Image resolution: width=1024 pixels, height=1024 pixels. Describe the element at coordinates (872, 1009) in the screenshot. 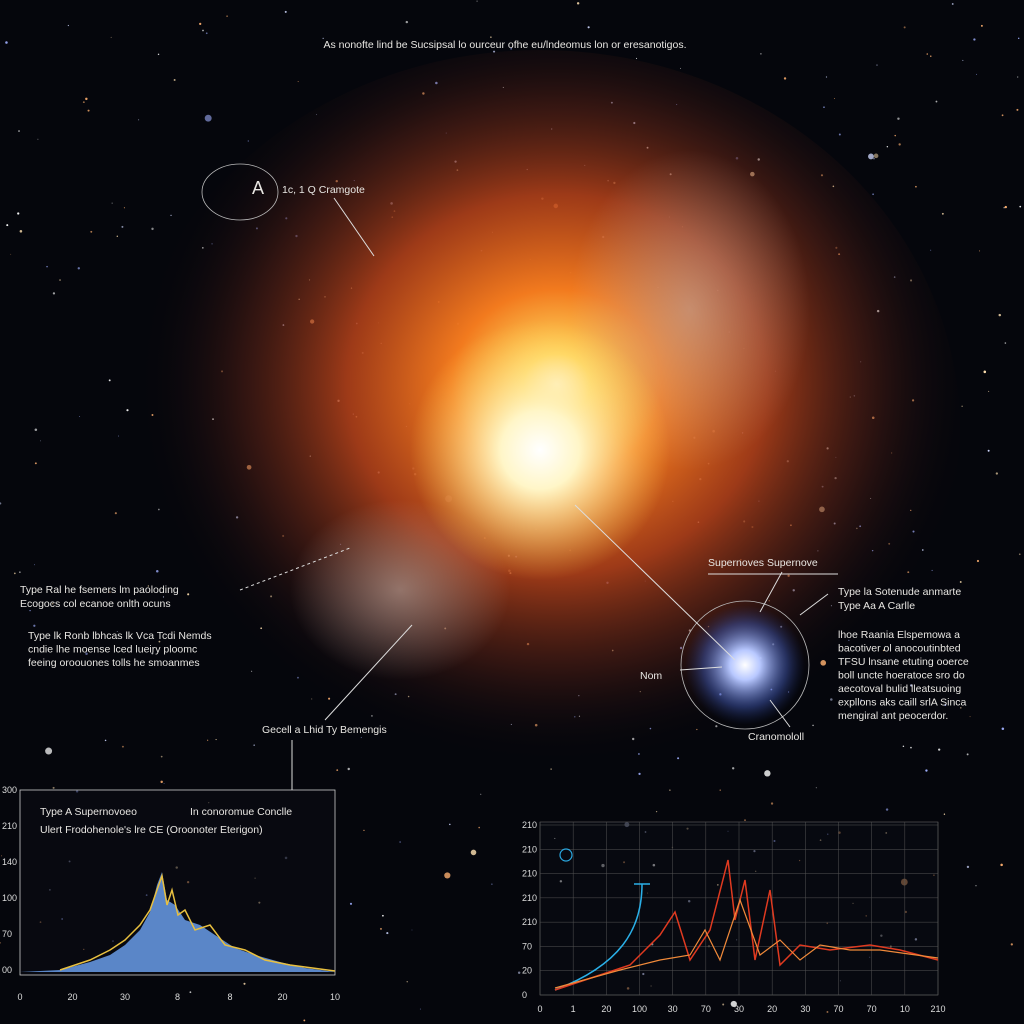

I see `x-tick-label: 70` at that location.